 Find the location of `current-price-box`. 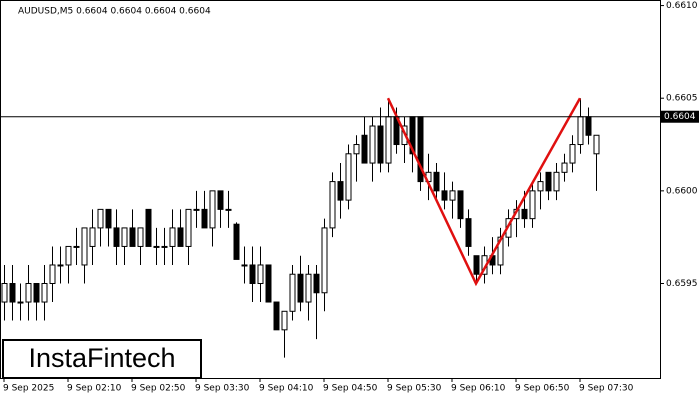

current-price-box is located at coordinates (680, 116).